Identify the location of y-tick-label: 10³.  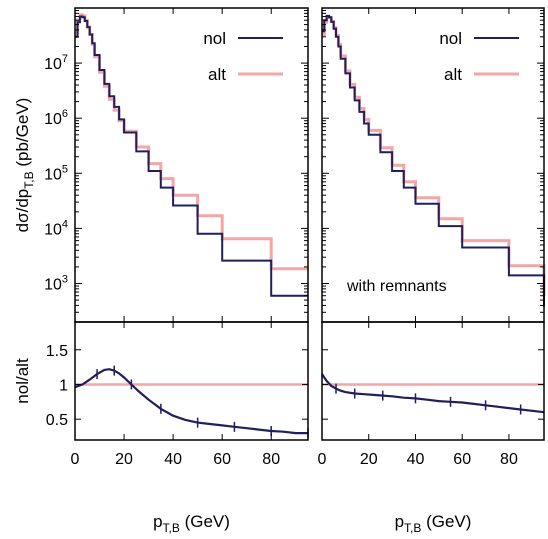
(56, 283).